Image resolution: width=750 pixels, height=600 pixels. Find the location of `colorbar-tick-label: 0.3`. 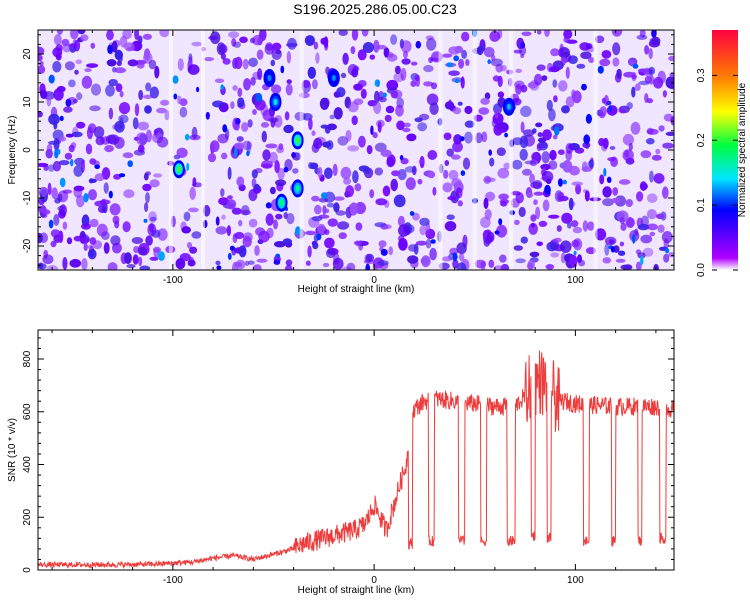

colorbar-tick-label: 0.3 is located at coordinates (701, 75).